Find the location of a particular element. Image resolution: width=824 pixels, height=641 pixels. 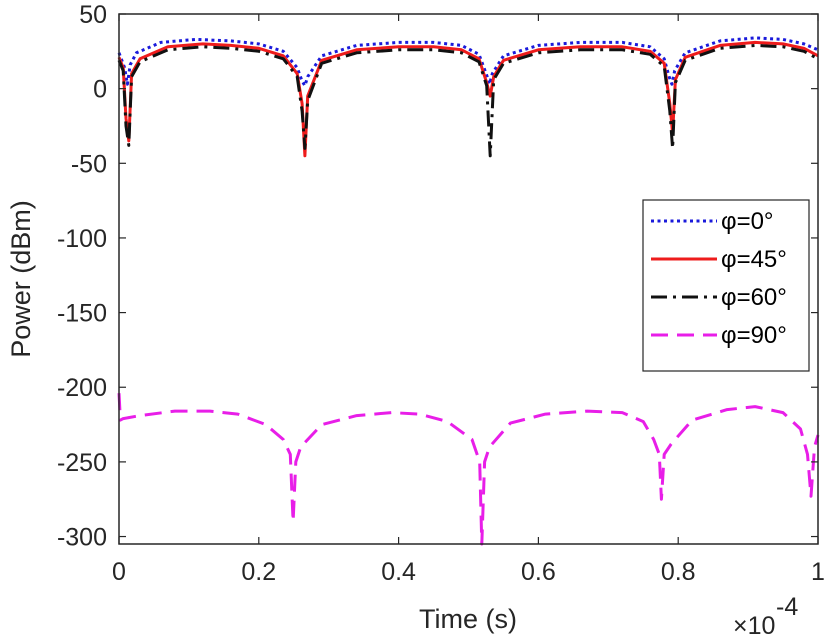

x-tick-label: 1 is located at coordinates (817, 572).